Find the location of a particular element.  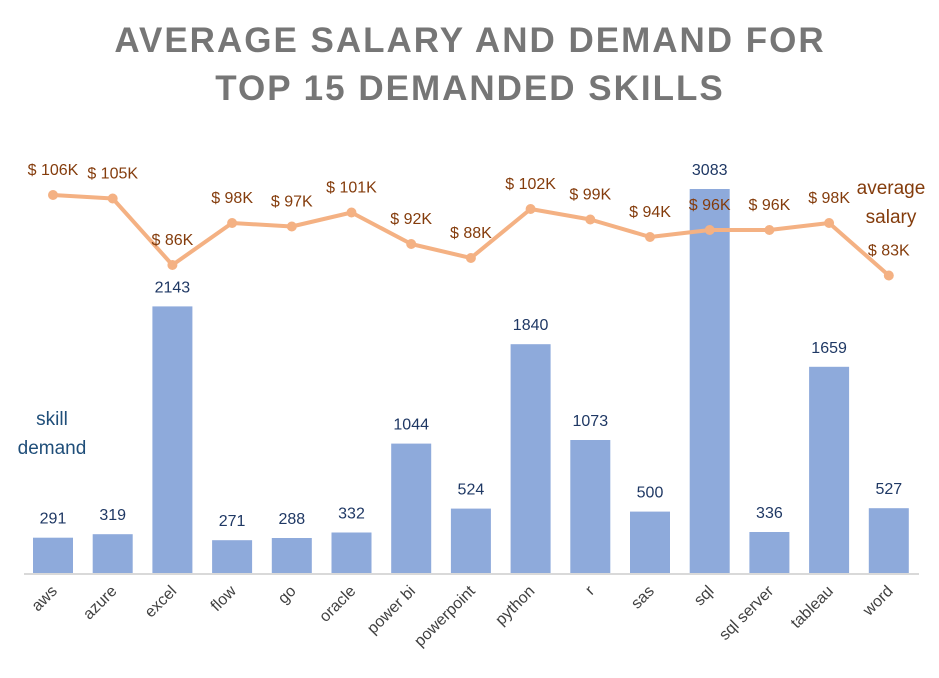

x-tick-label: tableau is located at coordinates (812, 607).